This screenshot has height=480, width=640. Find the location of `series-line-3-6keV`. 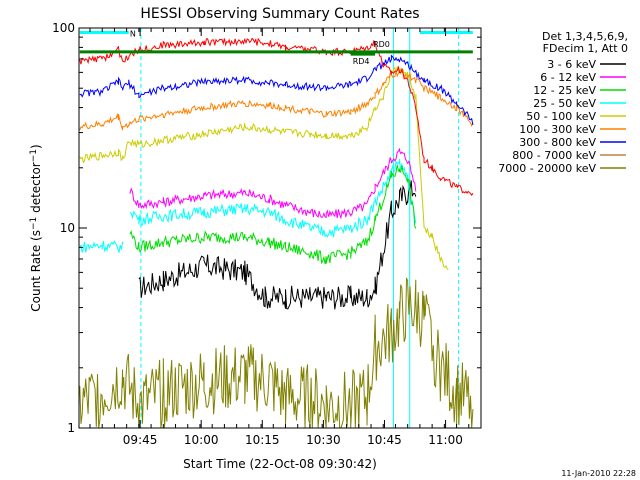

series-line-3-6keV is located at coordinates (277, 245).